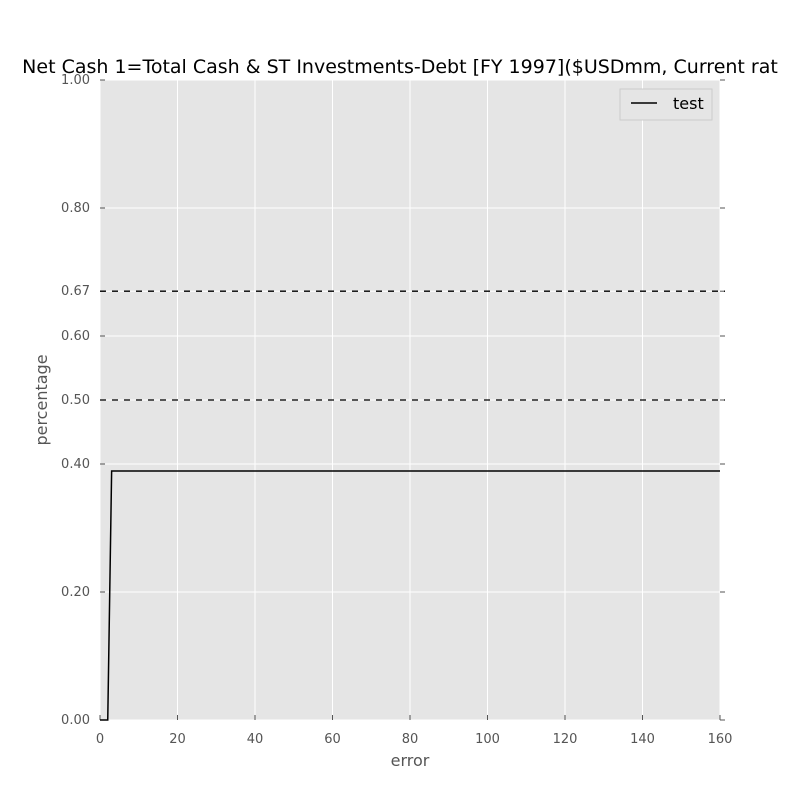  I want to click on x-tick-label: 60, so click(332, 739).